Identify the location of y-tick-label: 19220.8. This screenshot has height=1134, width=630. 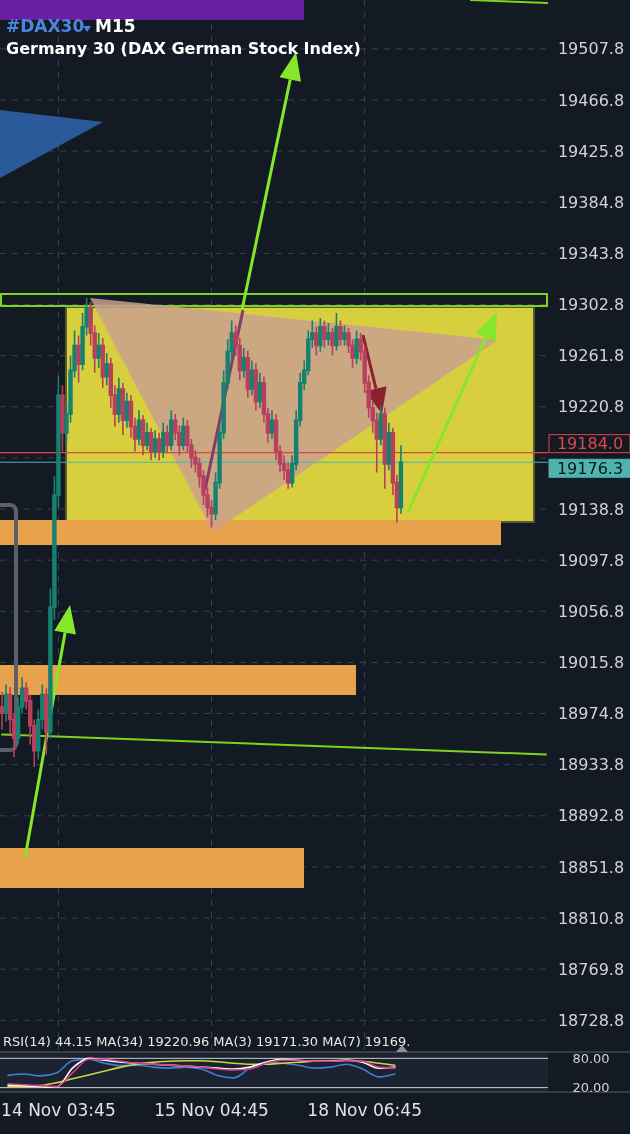
(591, 407).